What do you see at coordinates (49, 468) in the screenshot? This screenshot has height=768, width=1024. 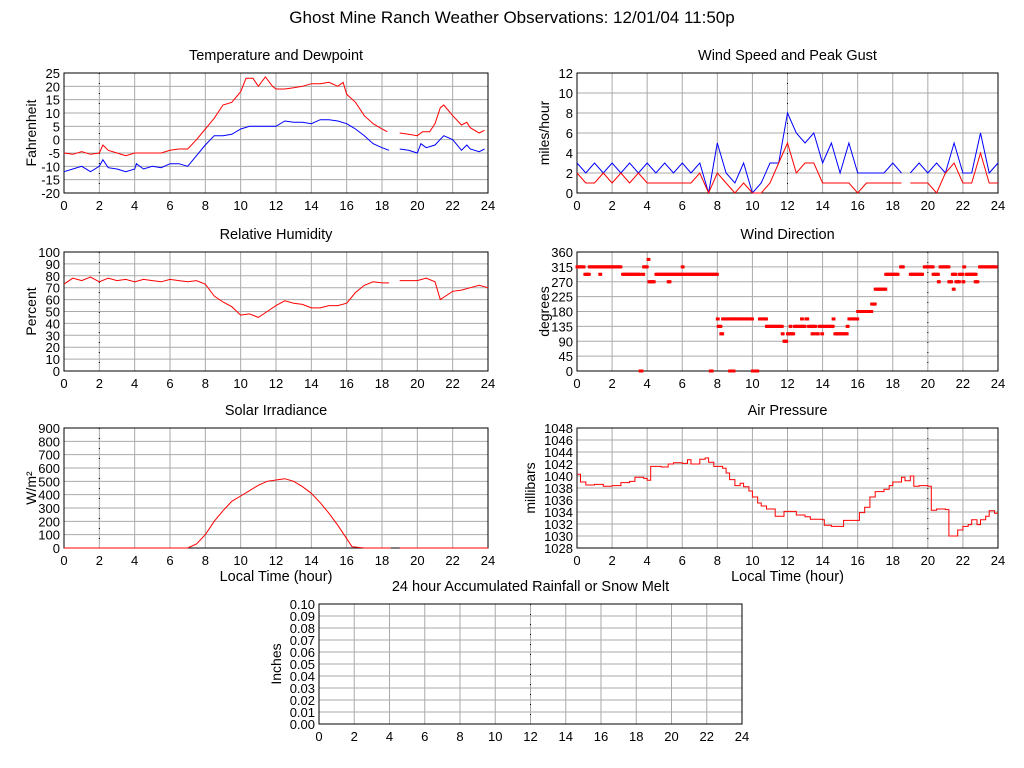 I see `y-tick-label: 600` at bounding box center [49, 468].